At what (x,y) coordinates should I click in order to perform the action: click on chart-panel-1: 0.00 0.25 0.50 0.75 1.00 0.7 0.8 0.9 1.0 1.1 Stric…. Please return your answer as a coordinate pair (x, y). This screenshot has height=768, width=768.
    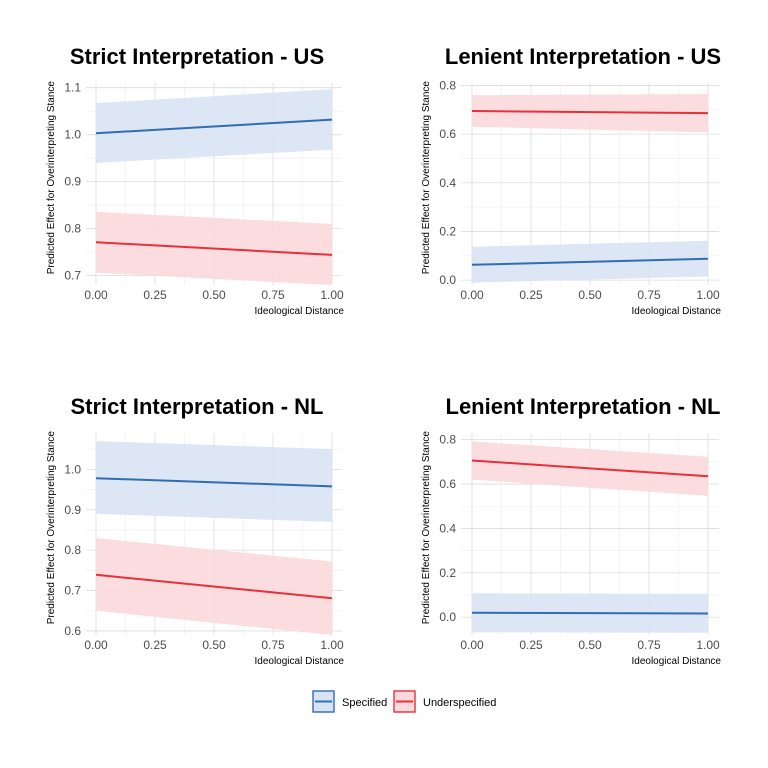
    Looking at the image, I should click on (195, 180).